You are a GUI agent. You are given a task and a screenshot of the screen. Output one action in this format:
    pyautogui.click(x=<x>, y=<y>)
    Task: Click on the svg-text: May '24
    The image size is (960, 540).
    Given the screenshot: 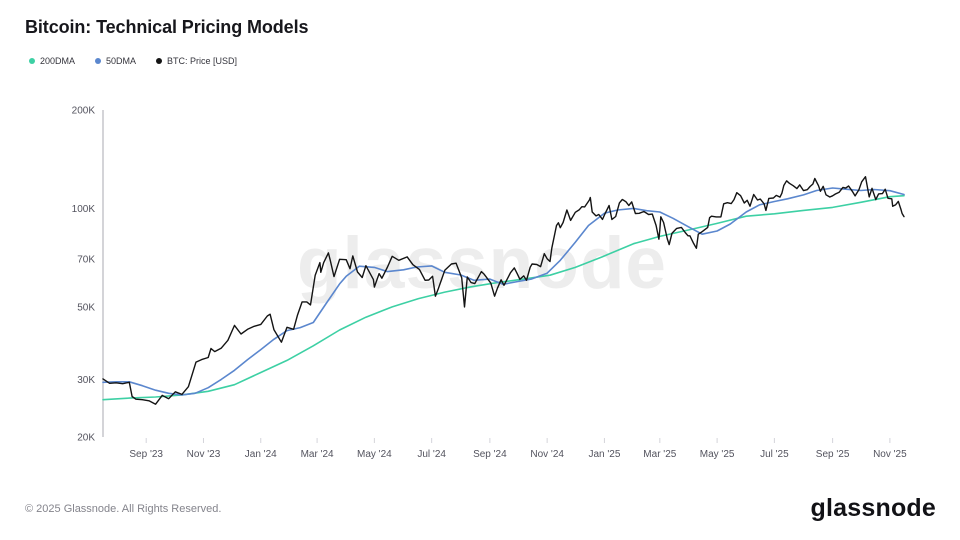 What is the action you would take?
    pyautogui.click(x=374, y=454)
    